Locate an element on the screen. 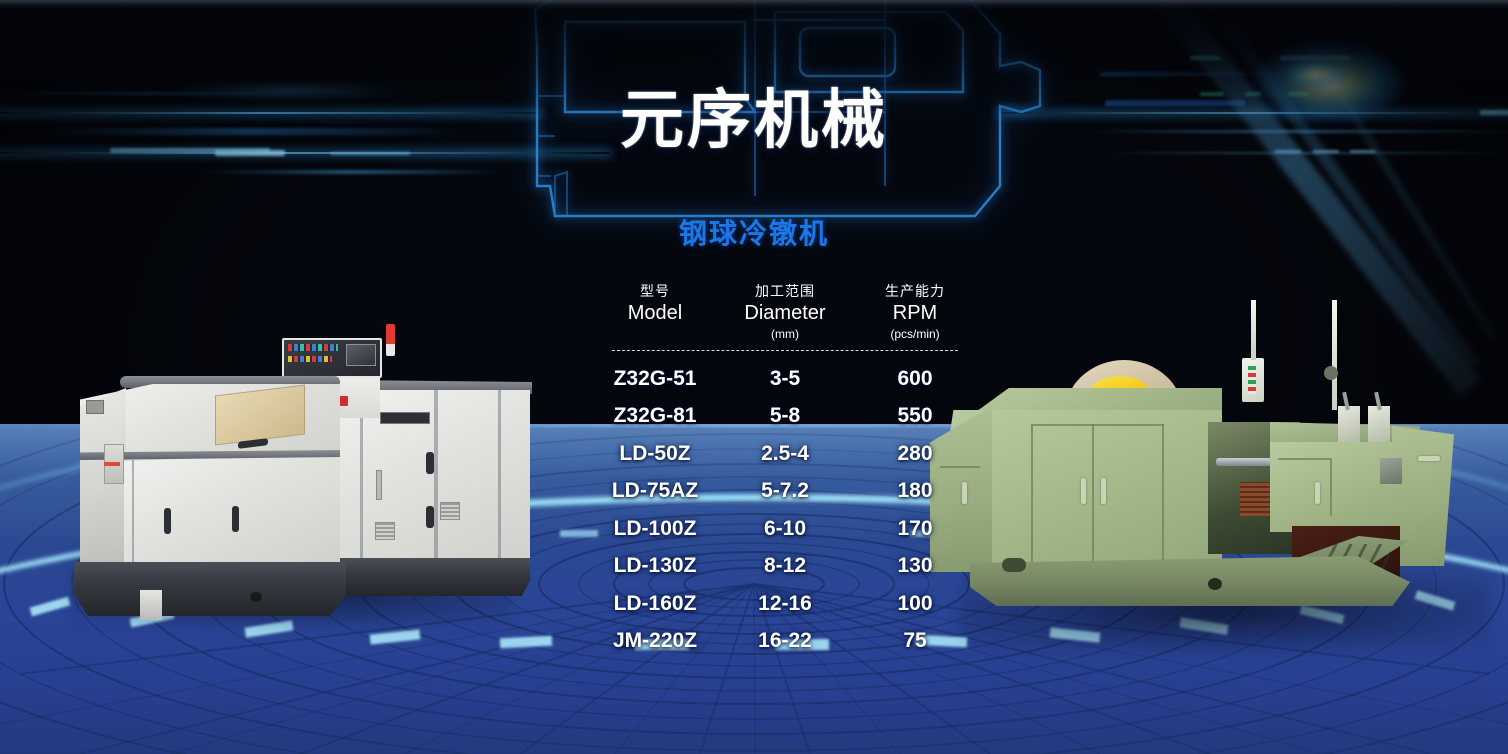 The image size is (1508, 754). spec-table-divider is located at coordinates (785, 350).